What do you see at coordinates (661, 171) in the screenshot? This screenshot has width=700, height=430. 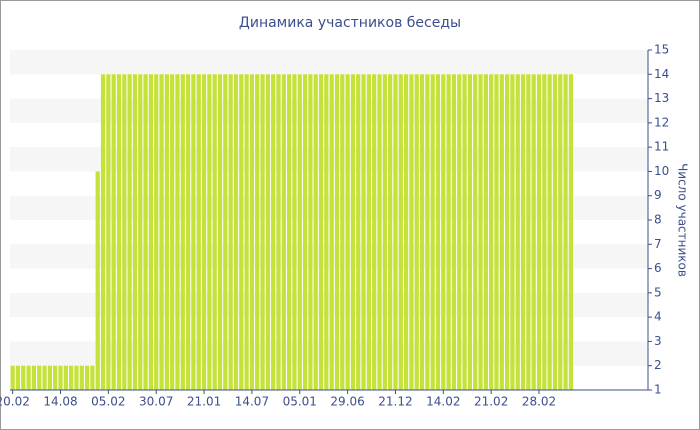 I see `y-tick-label: 10` at bounding box center [661, 171].